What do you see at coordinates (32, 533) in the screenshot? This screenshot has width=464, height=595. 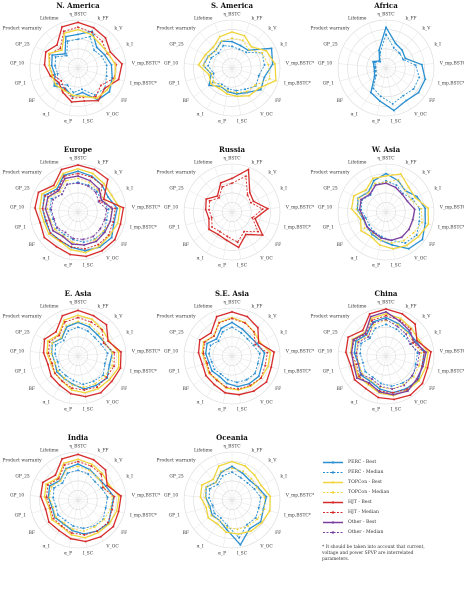 I see `axis-label: BF` at bounding box center [32, 533].